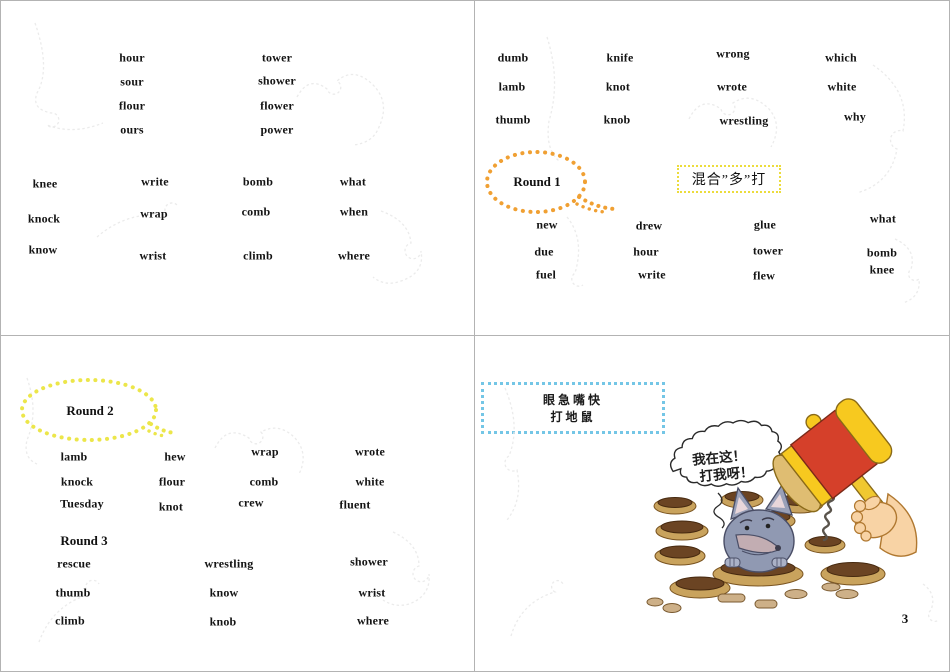 The height and width of the screenshot is (672, 950). What do you see at coordinates (764, 275) in the screenshot?
I see `word: flew` at bounding box center [764, 275].